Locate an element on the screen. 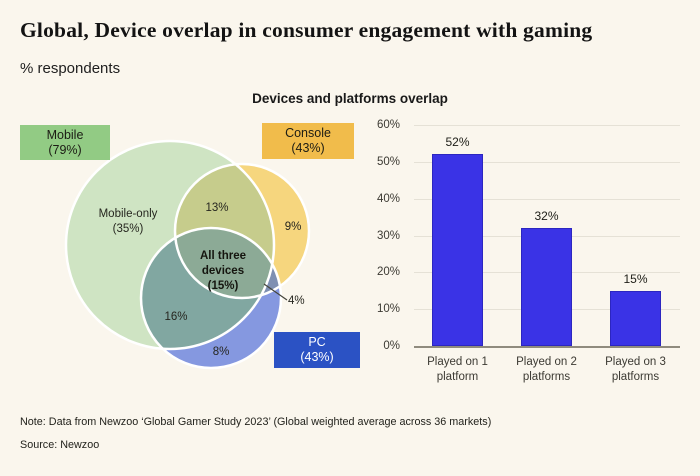 This screenshot has height=476, width=700. x-axis-line is located at coordinates (547, 347).